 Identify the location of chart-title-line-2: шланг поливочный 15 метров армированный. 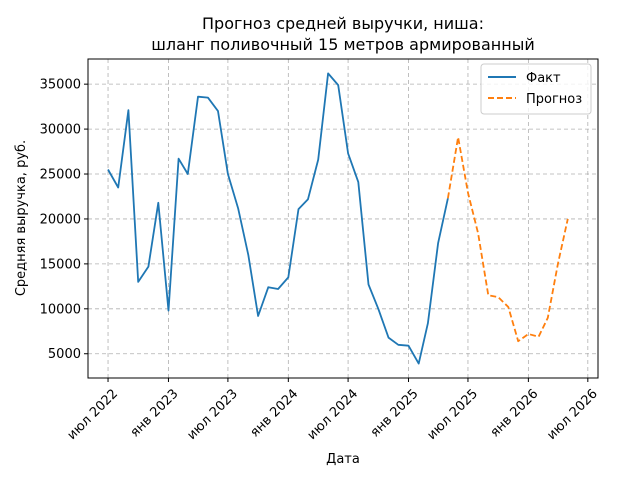
(342, 44).